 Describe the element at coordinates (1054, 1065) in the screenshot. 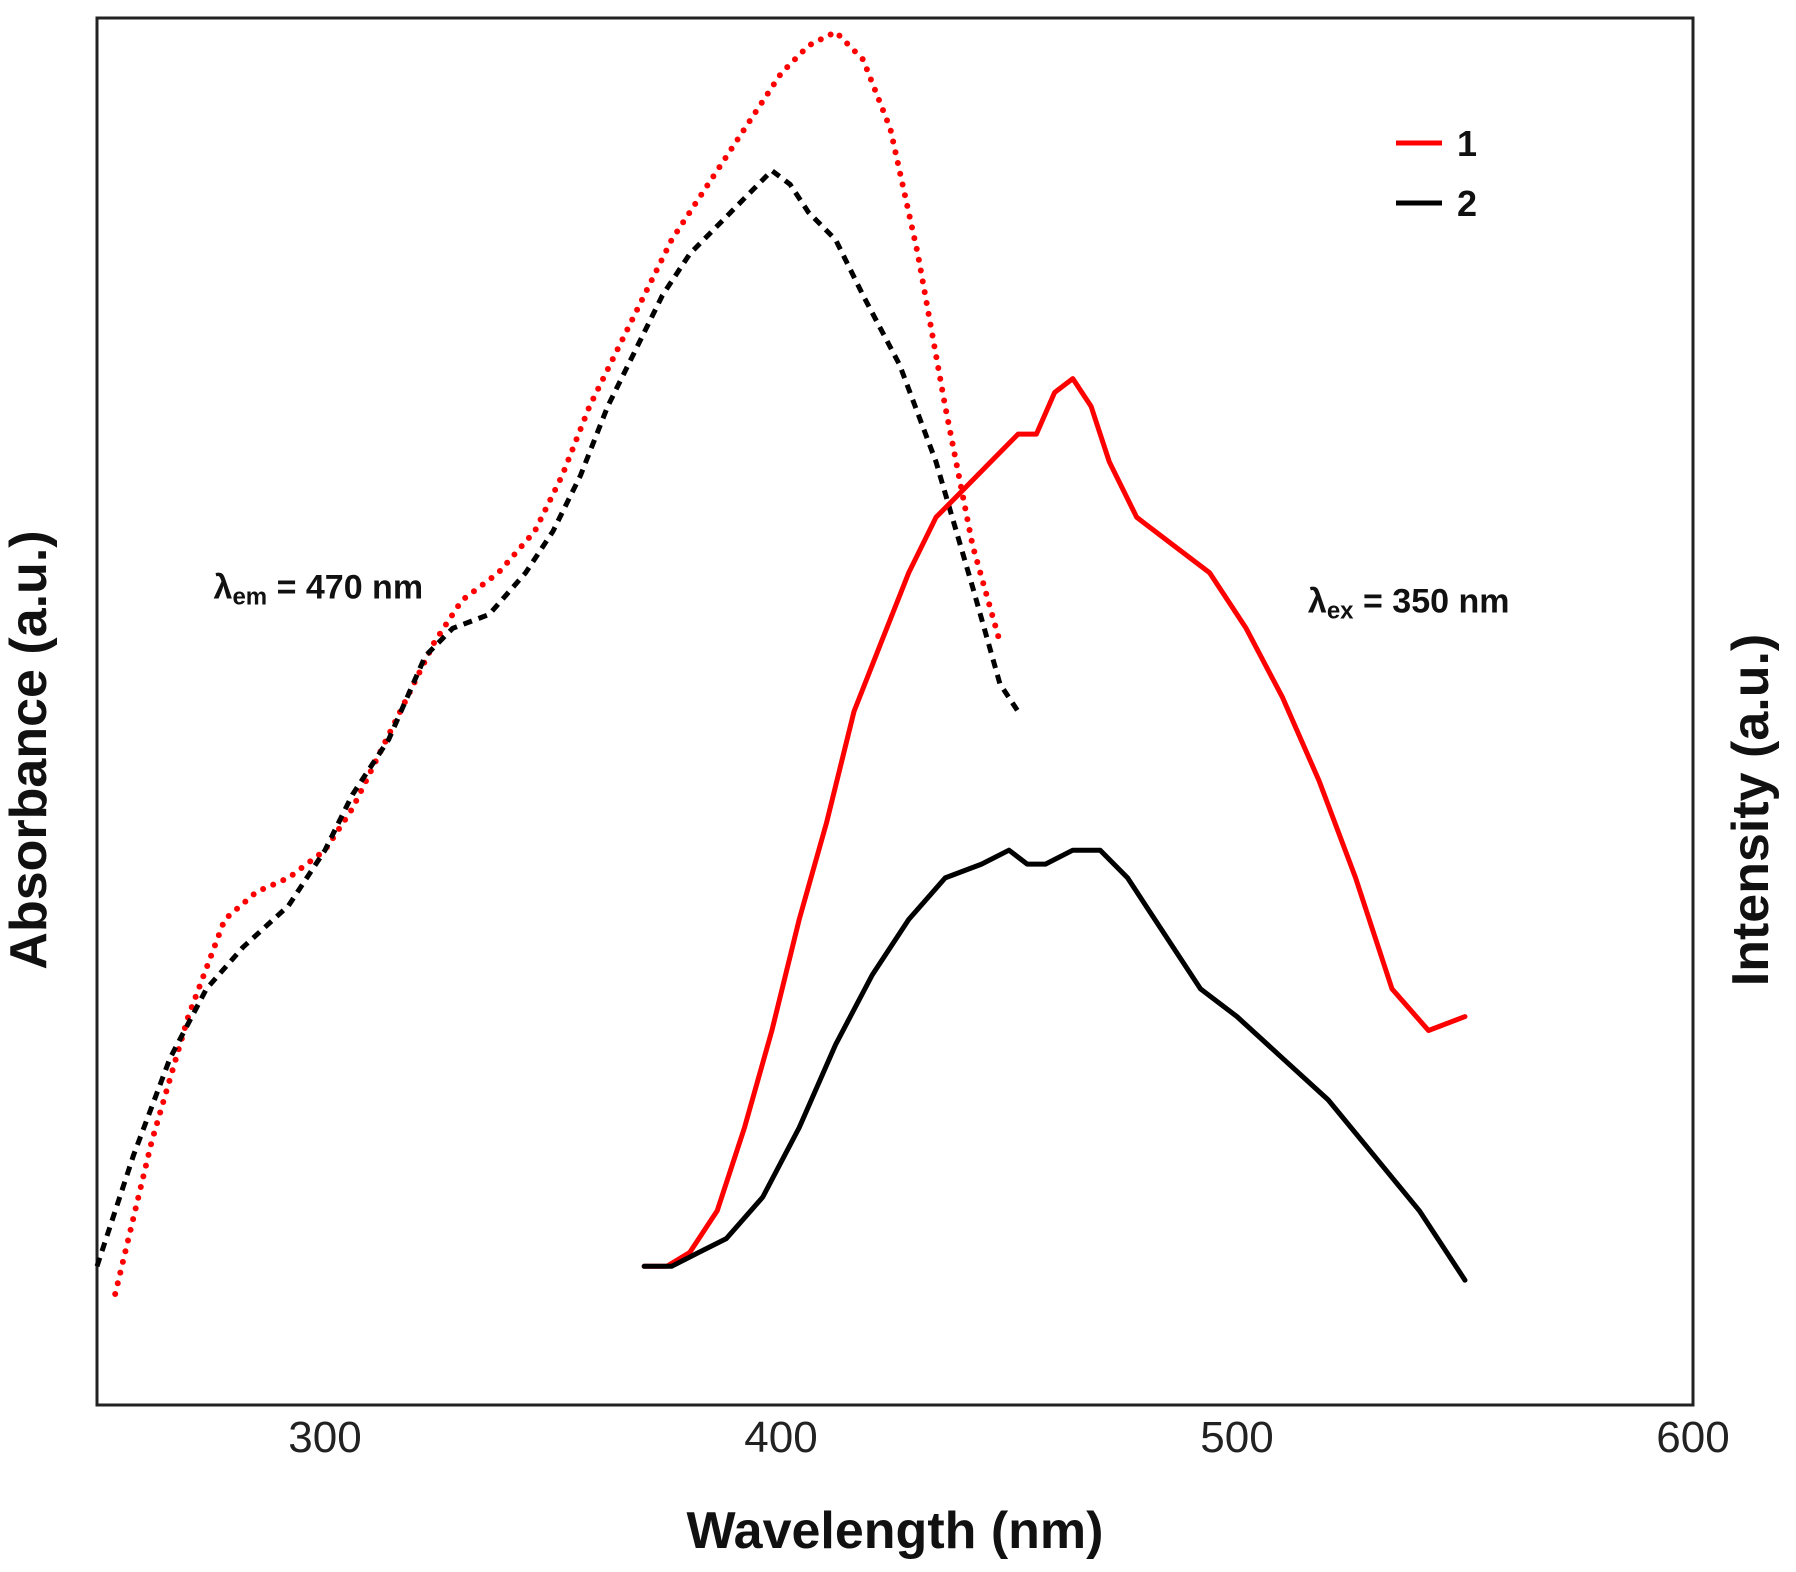

I see `series-emission-2-line` at that location.